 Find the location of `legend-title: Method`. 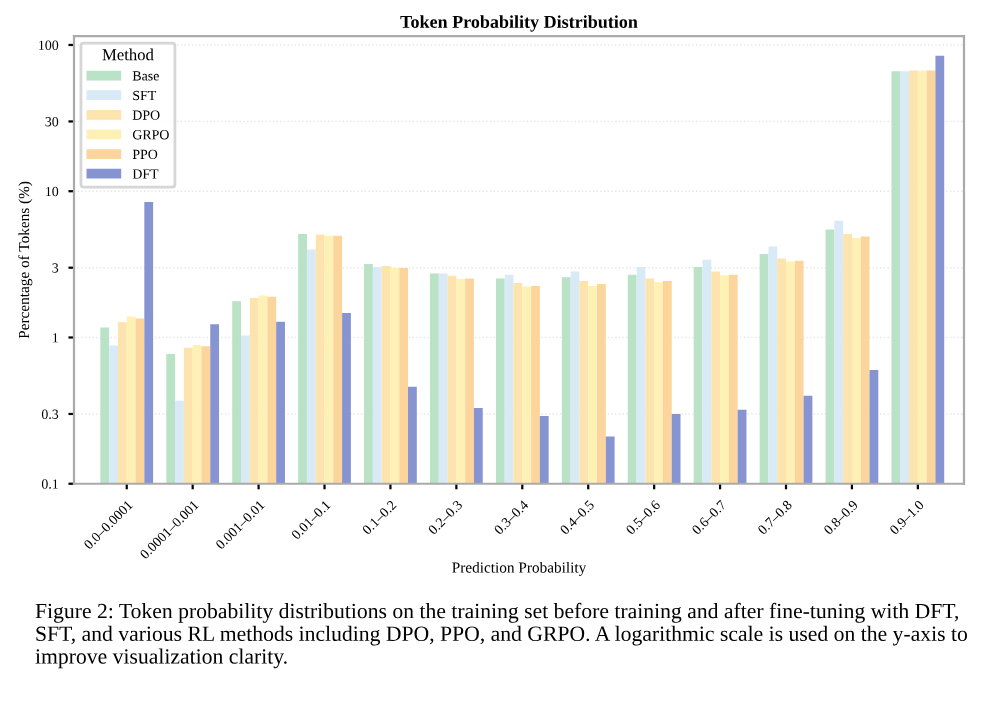

legend-title: Method is located at coordinates (128, 54).